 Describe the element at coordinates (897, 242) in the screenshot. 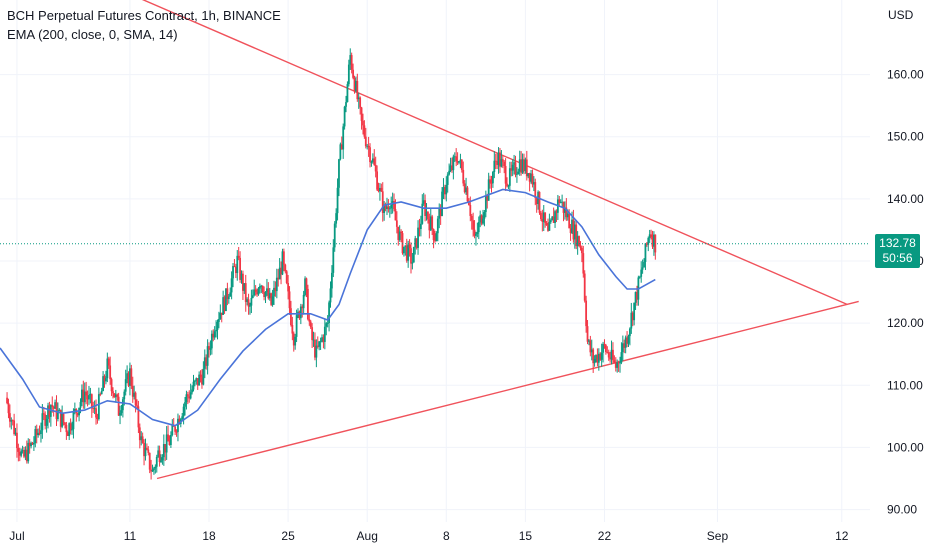

I see `current-price-value: 132.78` at that location.